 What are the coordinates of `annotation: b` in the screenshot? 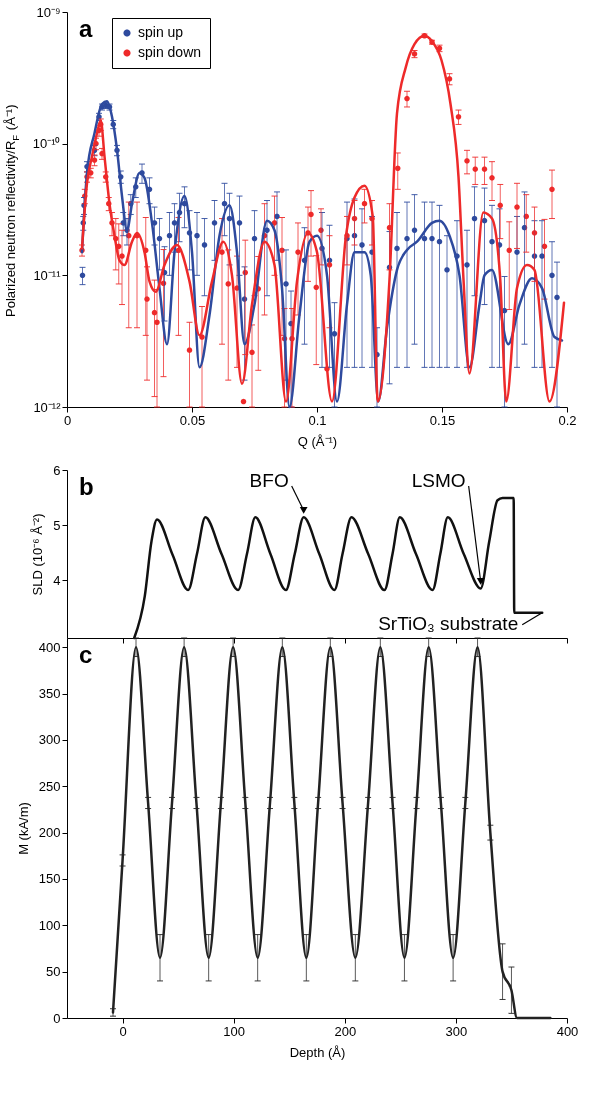 It's located at (86, 486).